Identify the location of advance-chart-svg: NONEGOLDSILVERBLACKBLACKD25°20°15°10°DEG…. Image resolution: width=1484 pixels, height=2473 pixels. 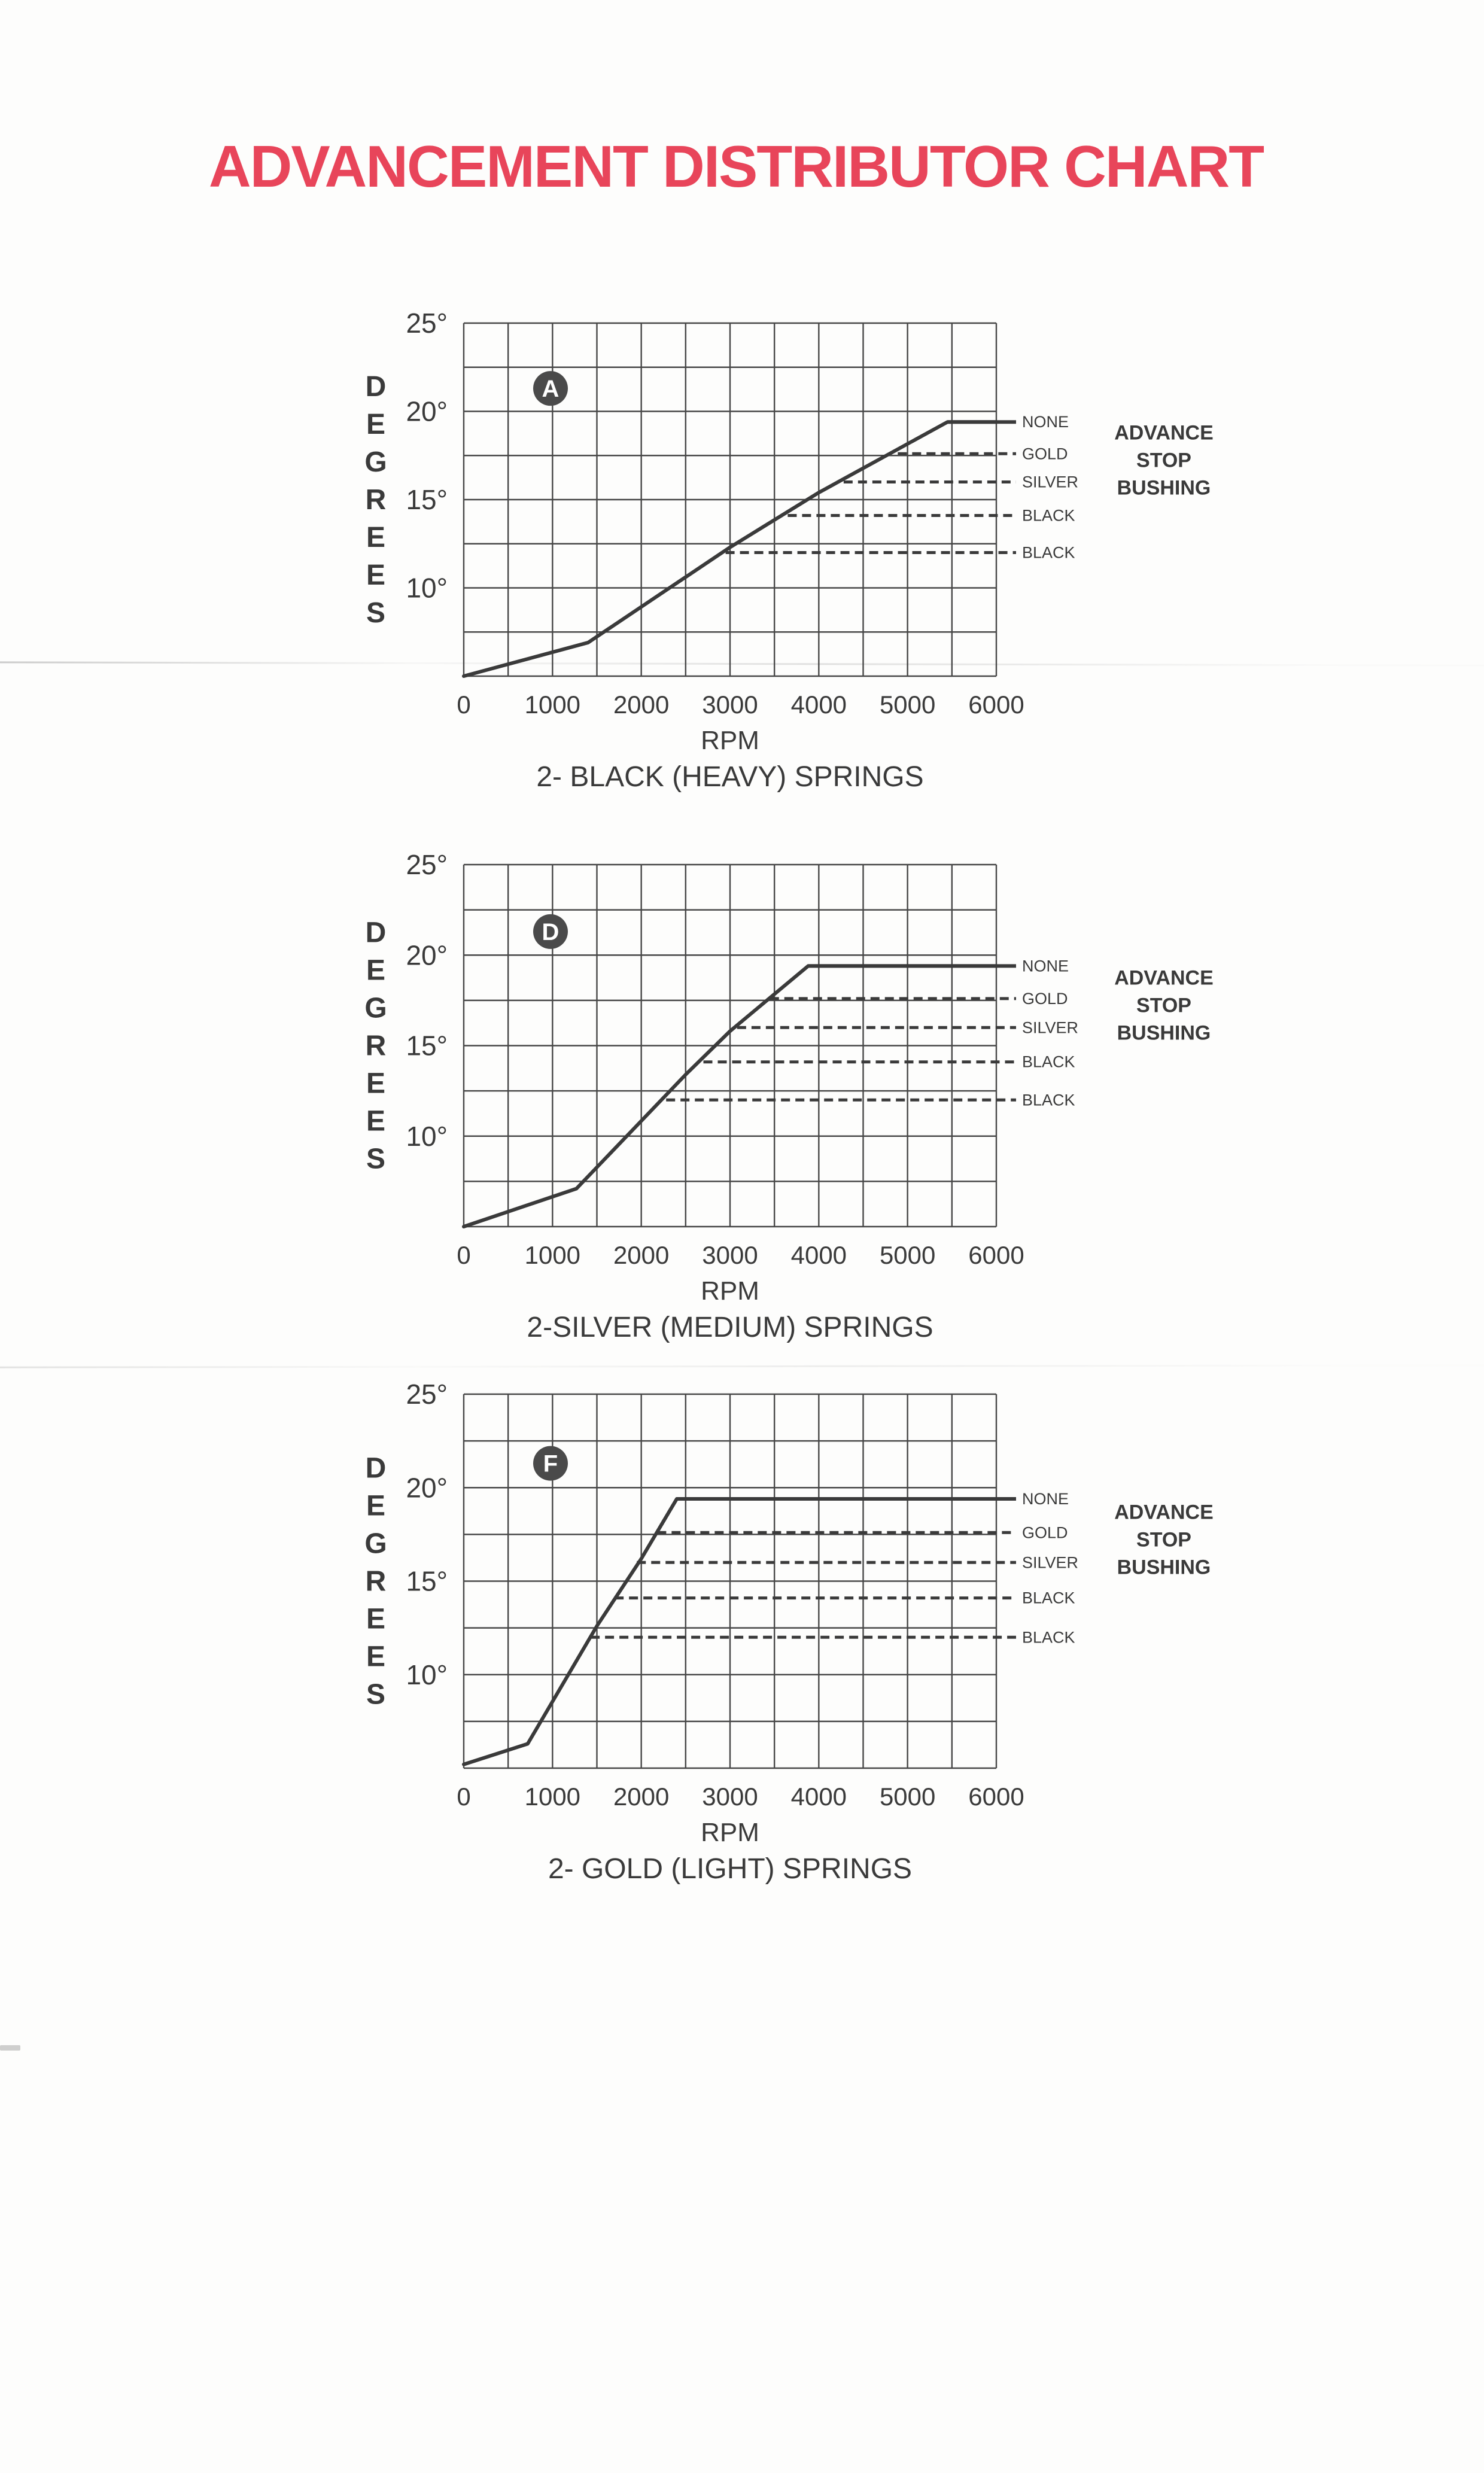
(789, 1096).